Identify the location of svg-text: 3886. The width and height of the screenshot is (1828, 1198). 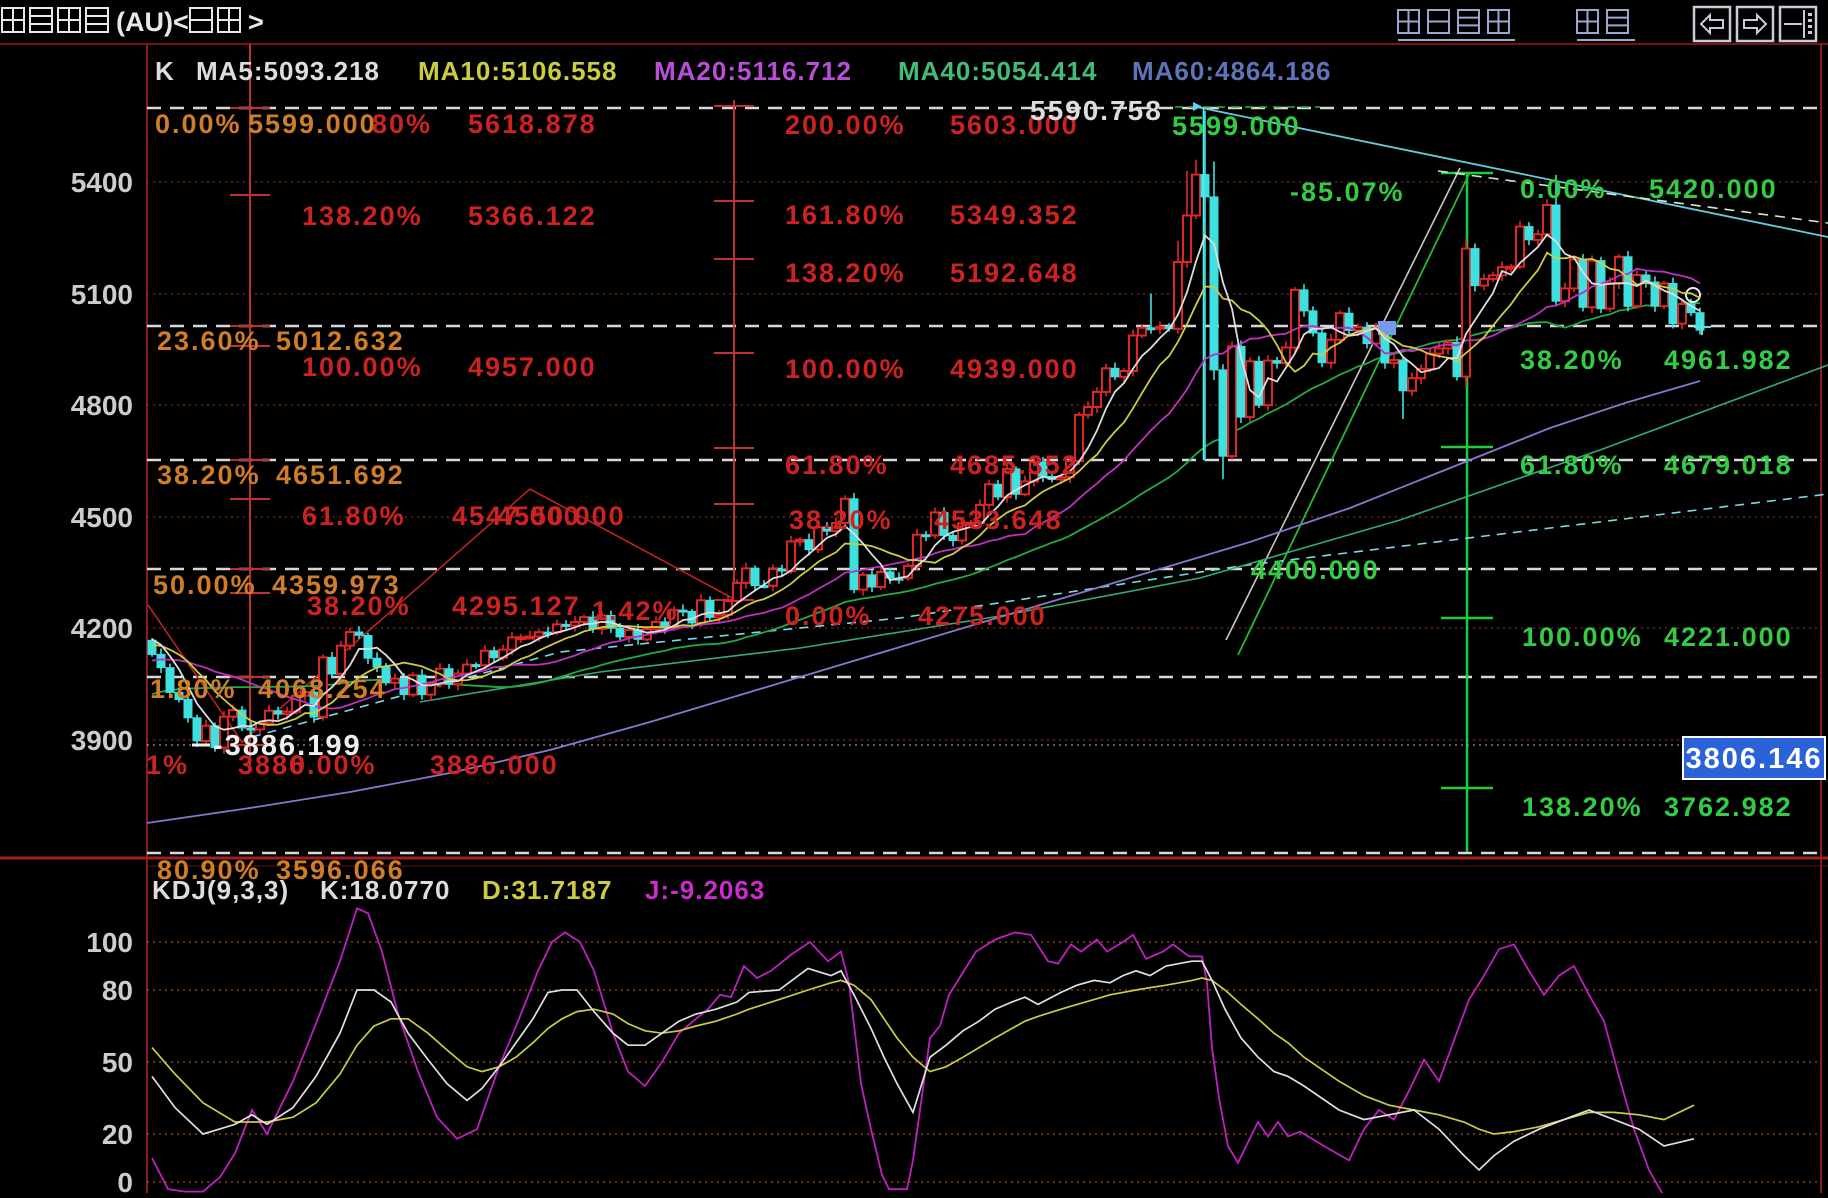
(272, 765).